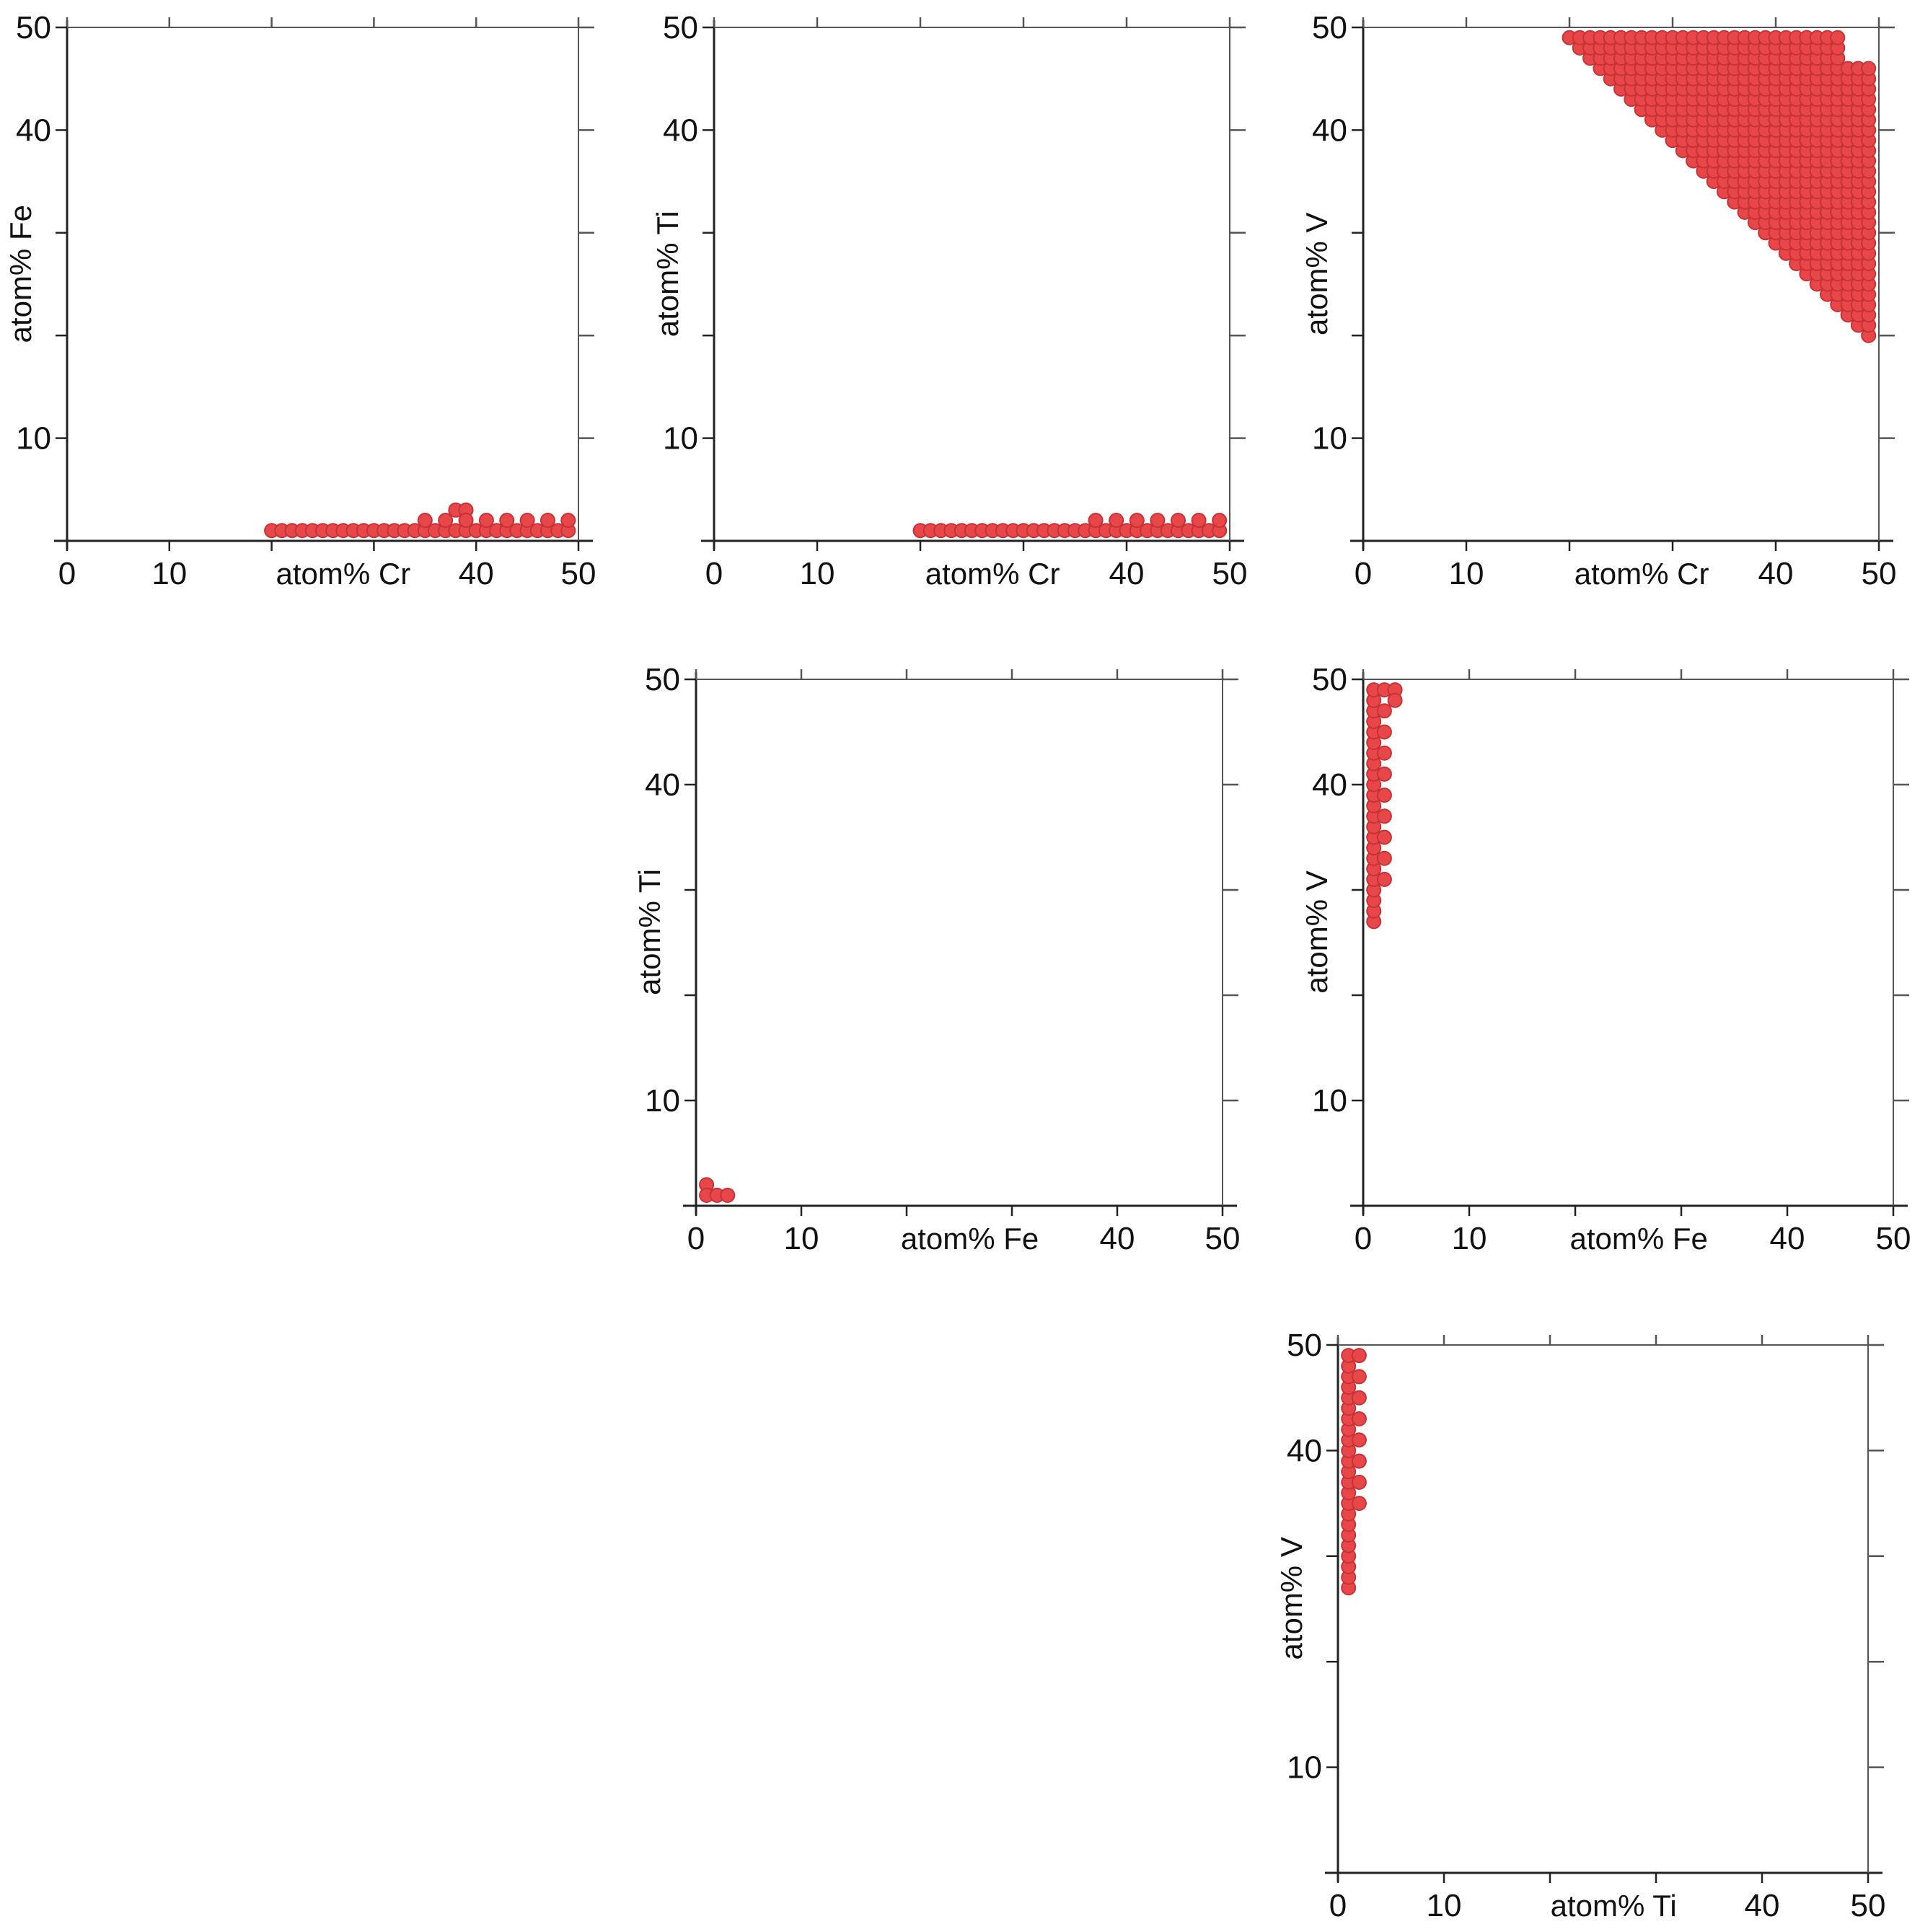 This screenshot has width=1920, height=1932. What do you see at coordinates (1384, 806) in the screenshot?
I see `points-fe-v` at bounding box center [1384, 806].